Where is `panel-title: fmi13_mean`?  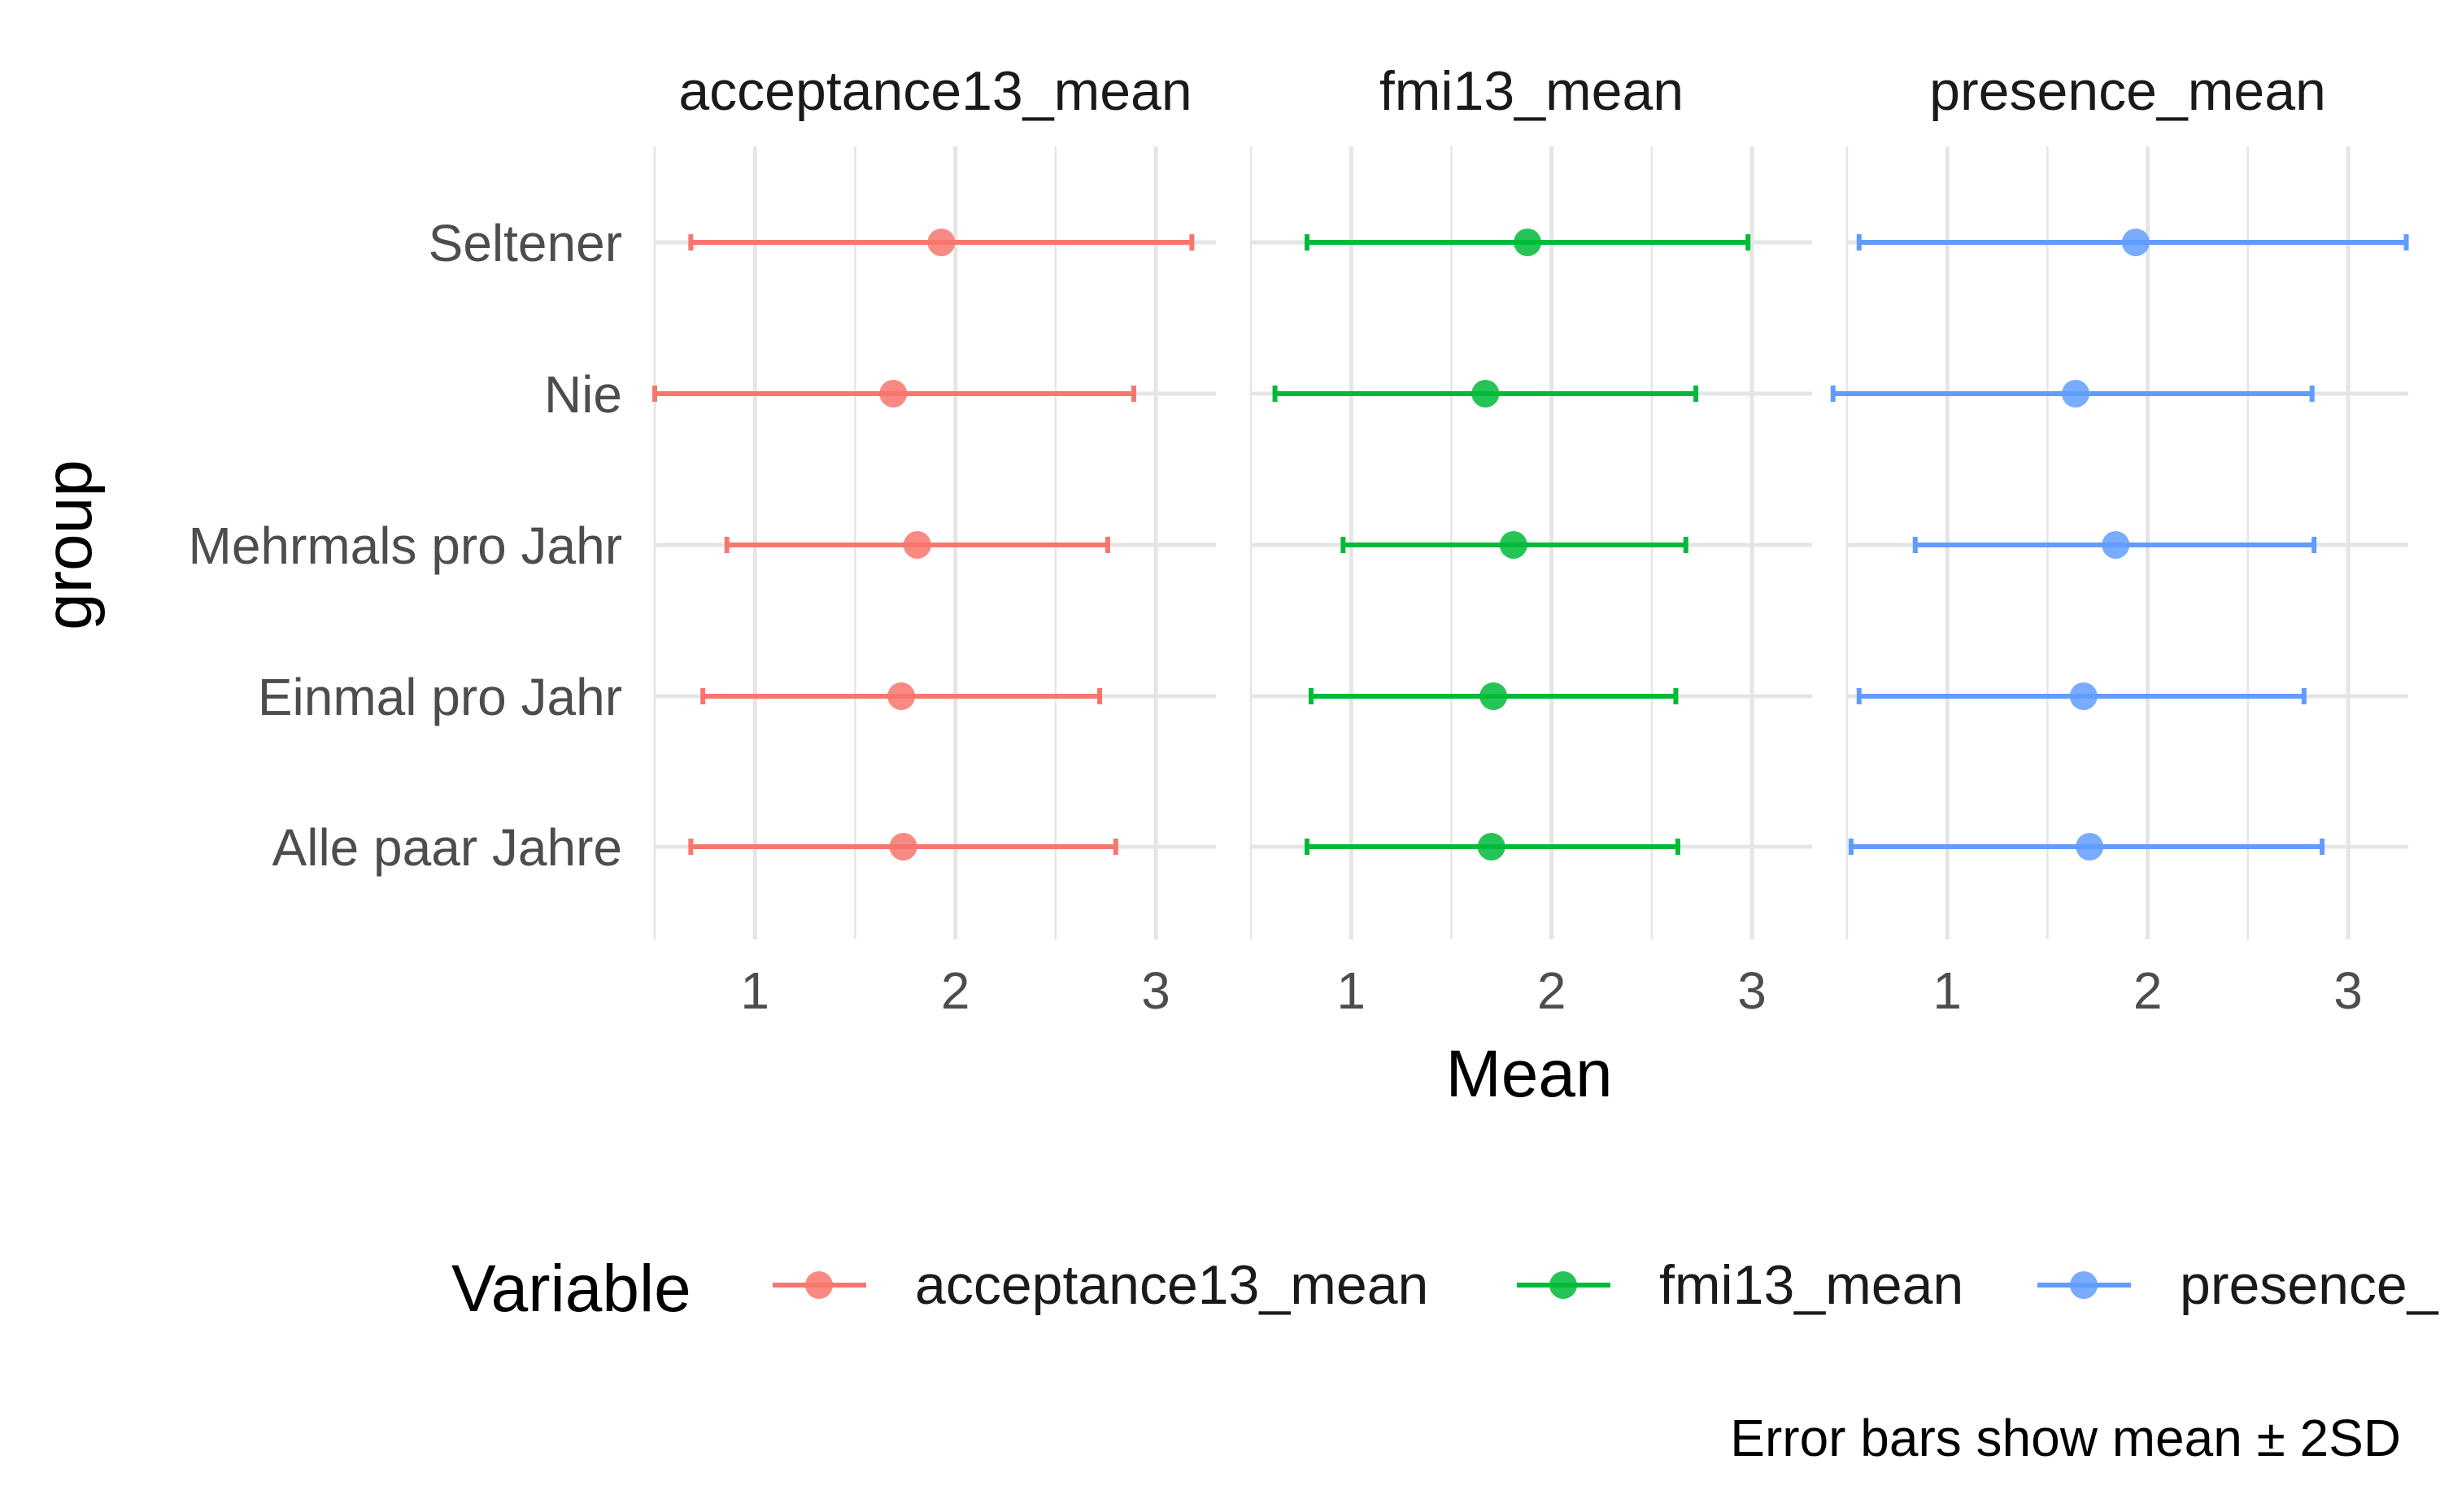
panel-title: fmi13_mean is located at coordinates (1532, 91).